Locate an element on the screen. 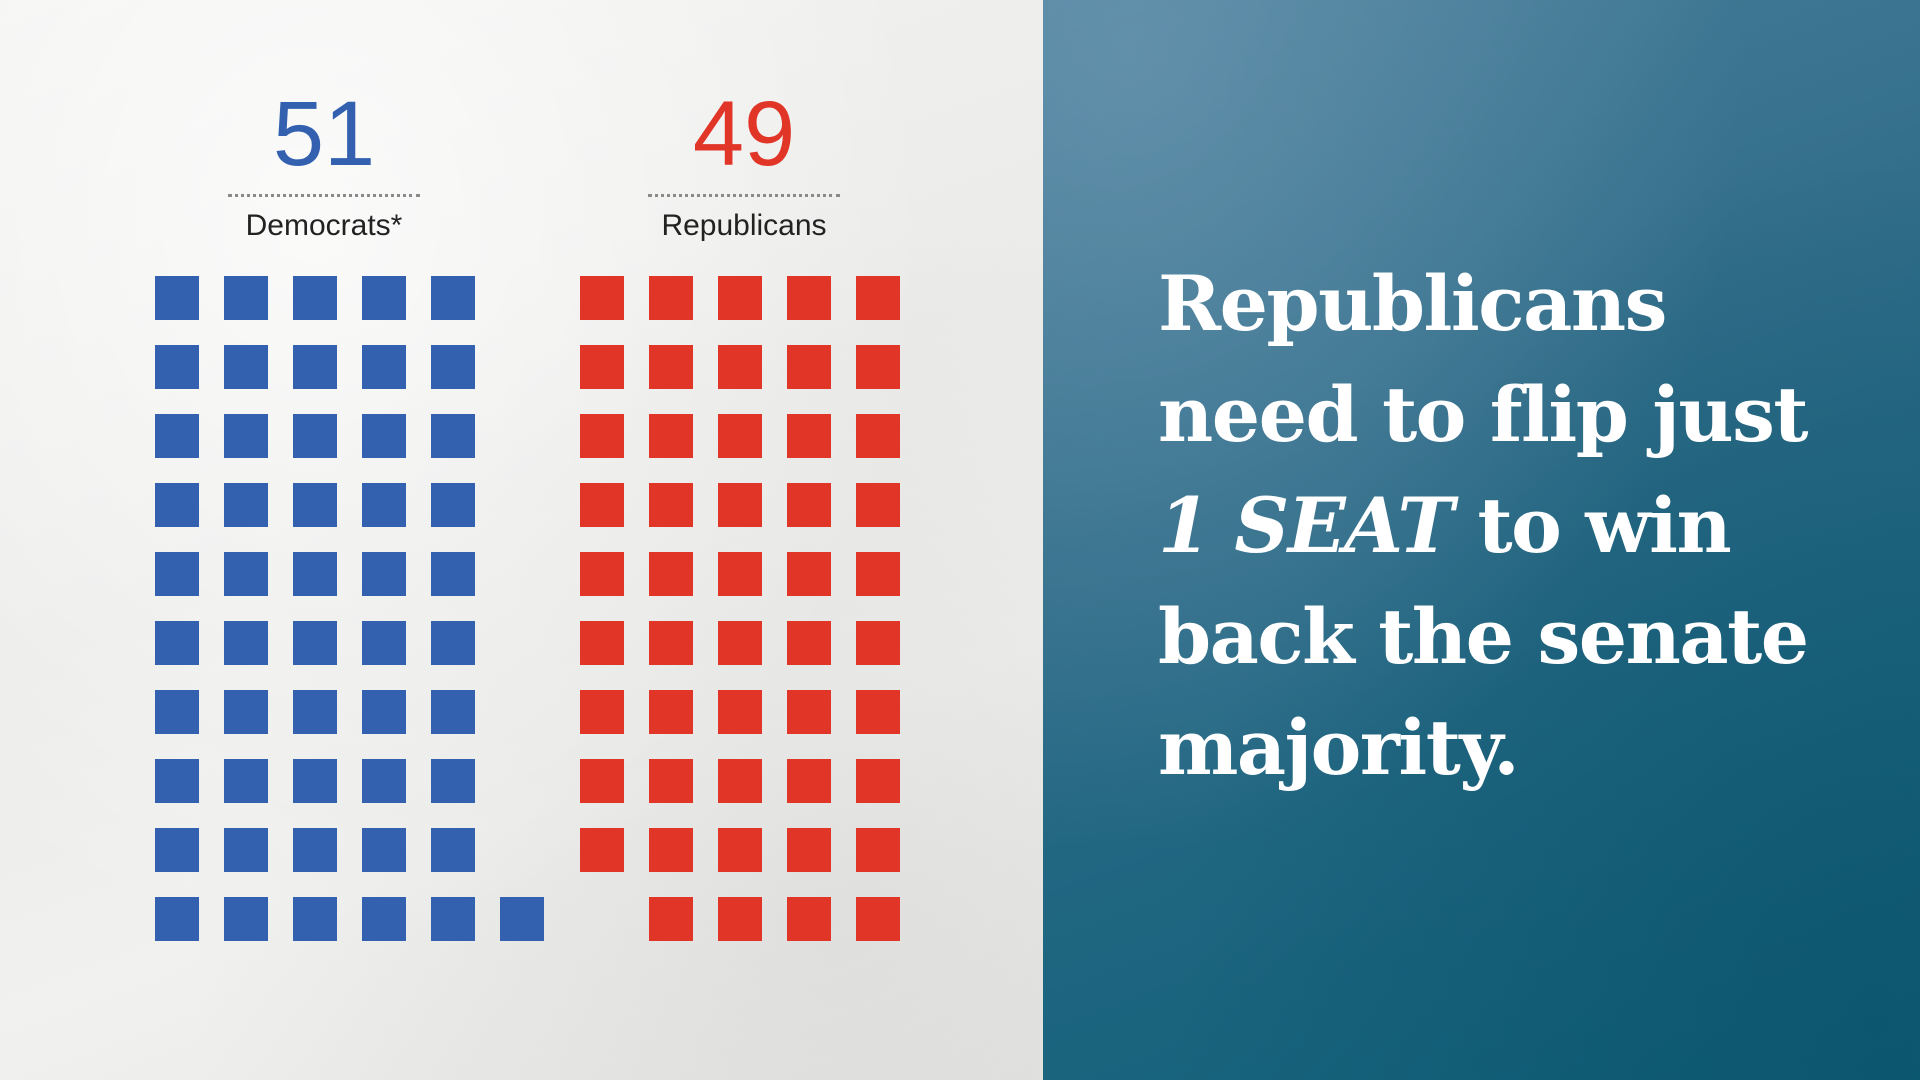 The height and width of the screenshot is (1080, 1920). republicans-count: 49 is located at coordinates (744, 134).